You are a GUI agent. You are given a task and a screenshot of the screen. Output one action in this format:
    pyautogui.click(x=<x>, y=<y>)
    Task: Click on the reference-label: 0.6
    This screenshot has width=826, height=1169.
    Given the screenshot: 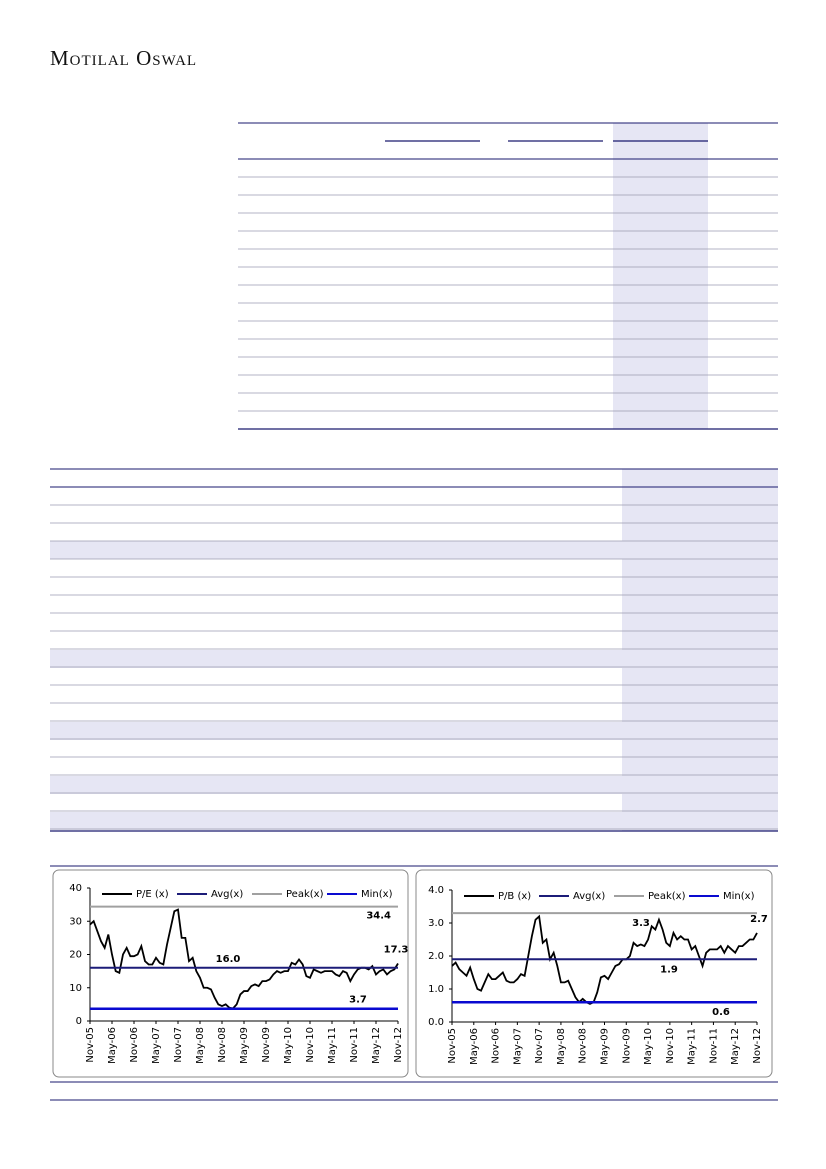 What is the action you would take?
    pyautogui.click(x=721, y=1012)
    